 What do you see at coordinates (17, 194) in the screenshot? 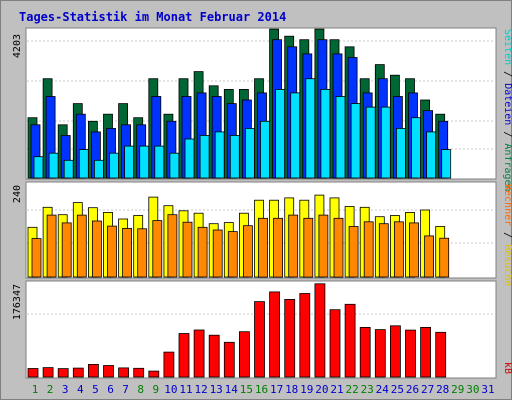
I see `middle-ymax-label: 240` at bounding box center [17, 194].